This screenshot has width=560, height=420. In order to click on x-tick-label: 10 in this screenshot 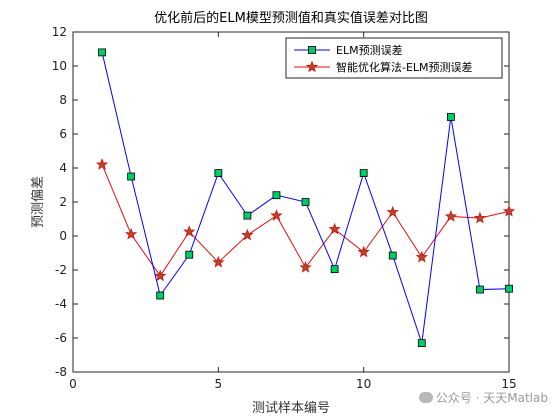, I will do `click(363, 384)`.